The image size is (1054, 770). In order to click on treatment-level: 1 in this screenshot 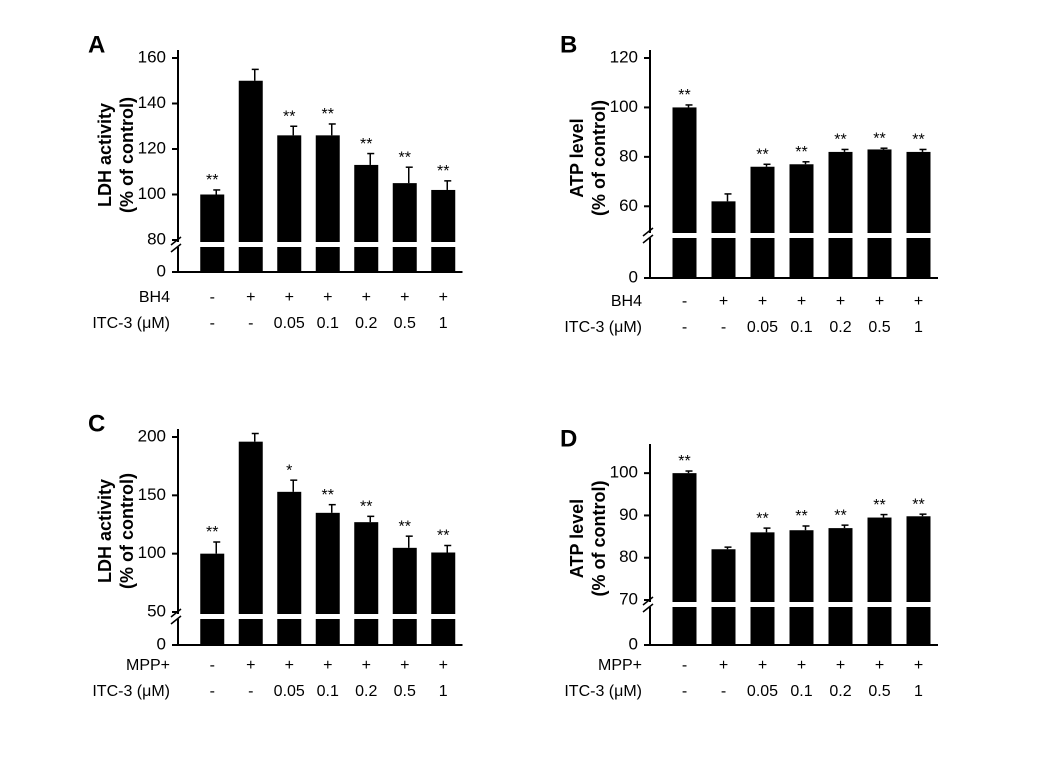, I will do `click(443, 323)`.